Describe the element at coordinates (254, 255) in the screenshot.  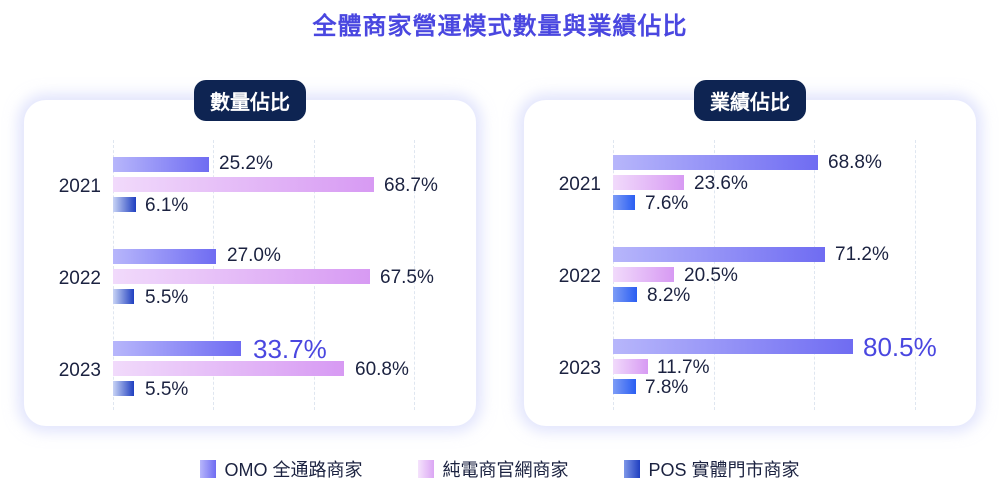
I see `value-label: 27.0%` at that location.